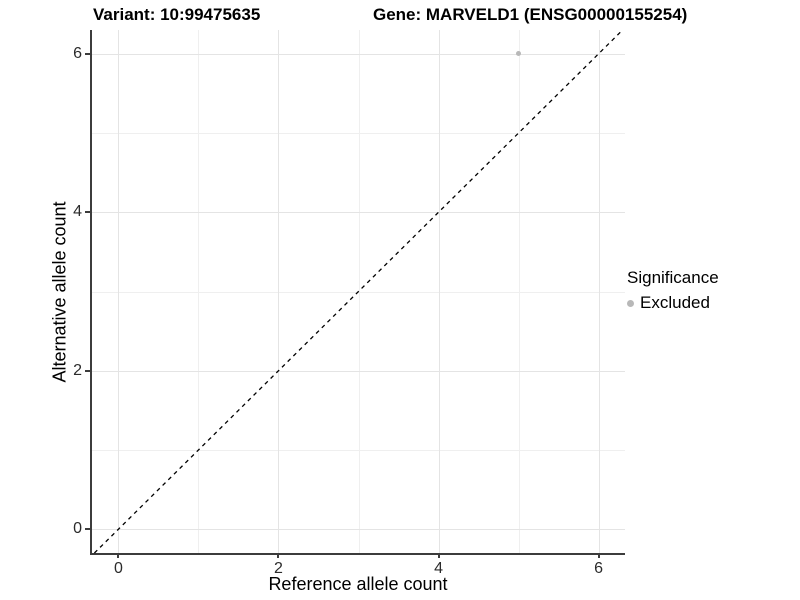 The height and width of the screenshot is (600, 800). Describe the element at coordinates (59, 292) in the screenshot. I see `y-axis-title: Alternative allele count` at that location.